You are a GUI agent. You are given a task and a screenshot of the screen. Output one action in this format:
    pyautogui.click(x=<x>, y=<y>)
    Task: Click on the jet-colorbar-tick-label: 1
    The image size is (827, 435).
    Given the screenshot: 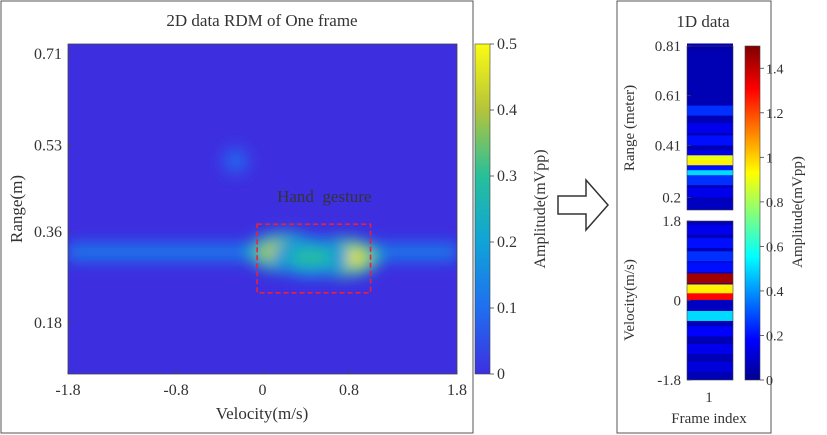 What is the action you would take?
    pyautogui.click(x=769, y=158)
    